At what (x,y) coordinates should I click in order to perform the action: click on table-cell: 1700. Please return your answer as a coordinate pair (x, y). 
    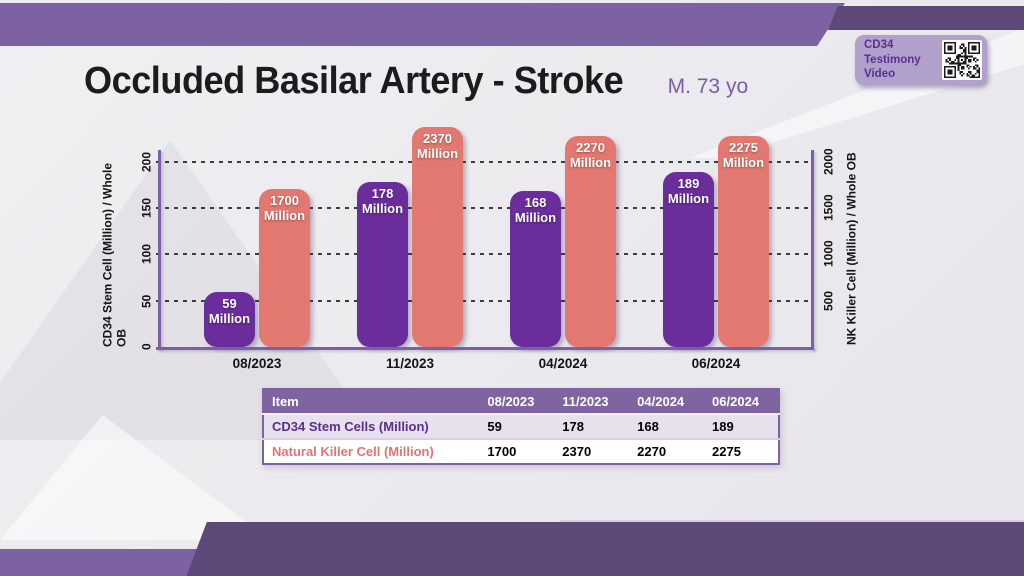
    Looking at the image, I should click on (502, 451).